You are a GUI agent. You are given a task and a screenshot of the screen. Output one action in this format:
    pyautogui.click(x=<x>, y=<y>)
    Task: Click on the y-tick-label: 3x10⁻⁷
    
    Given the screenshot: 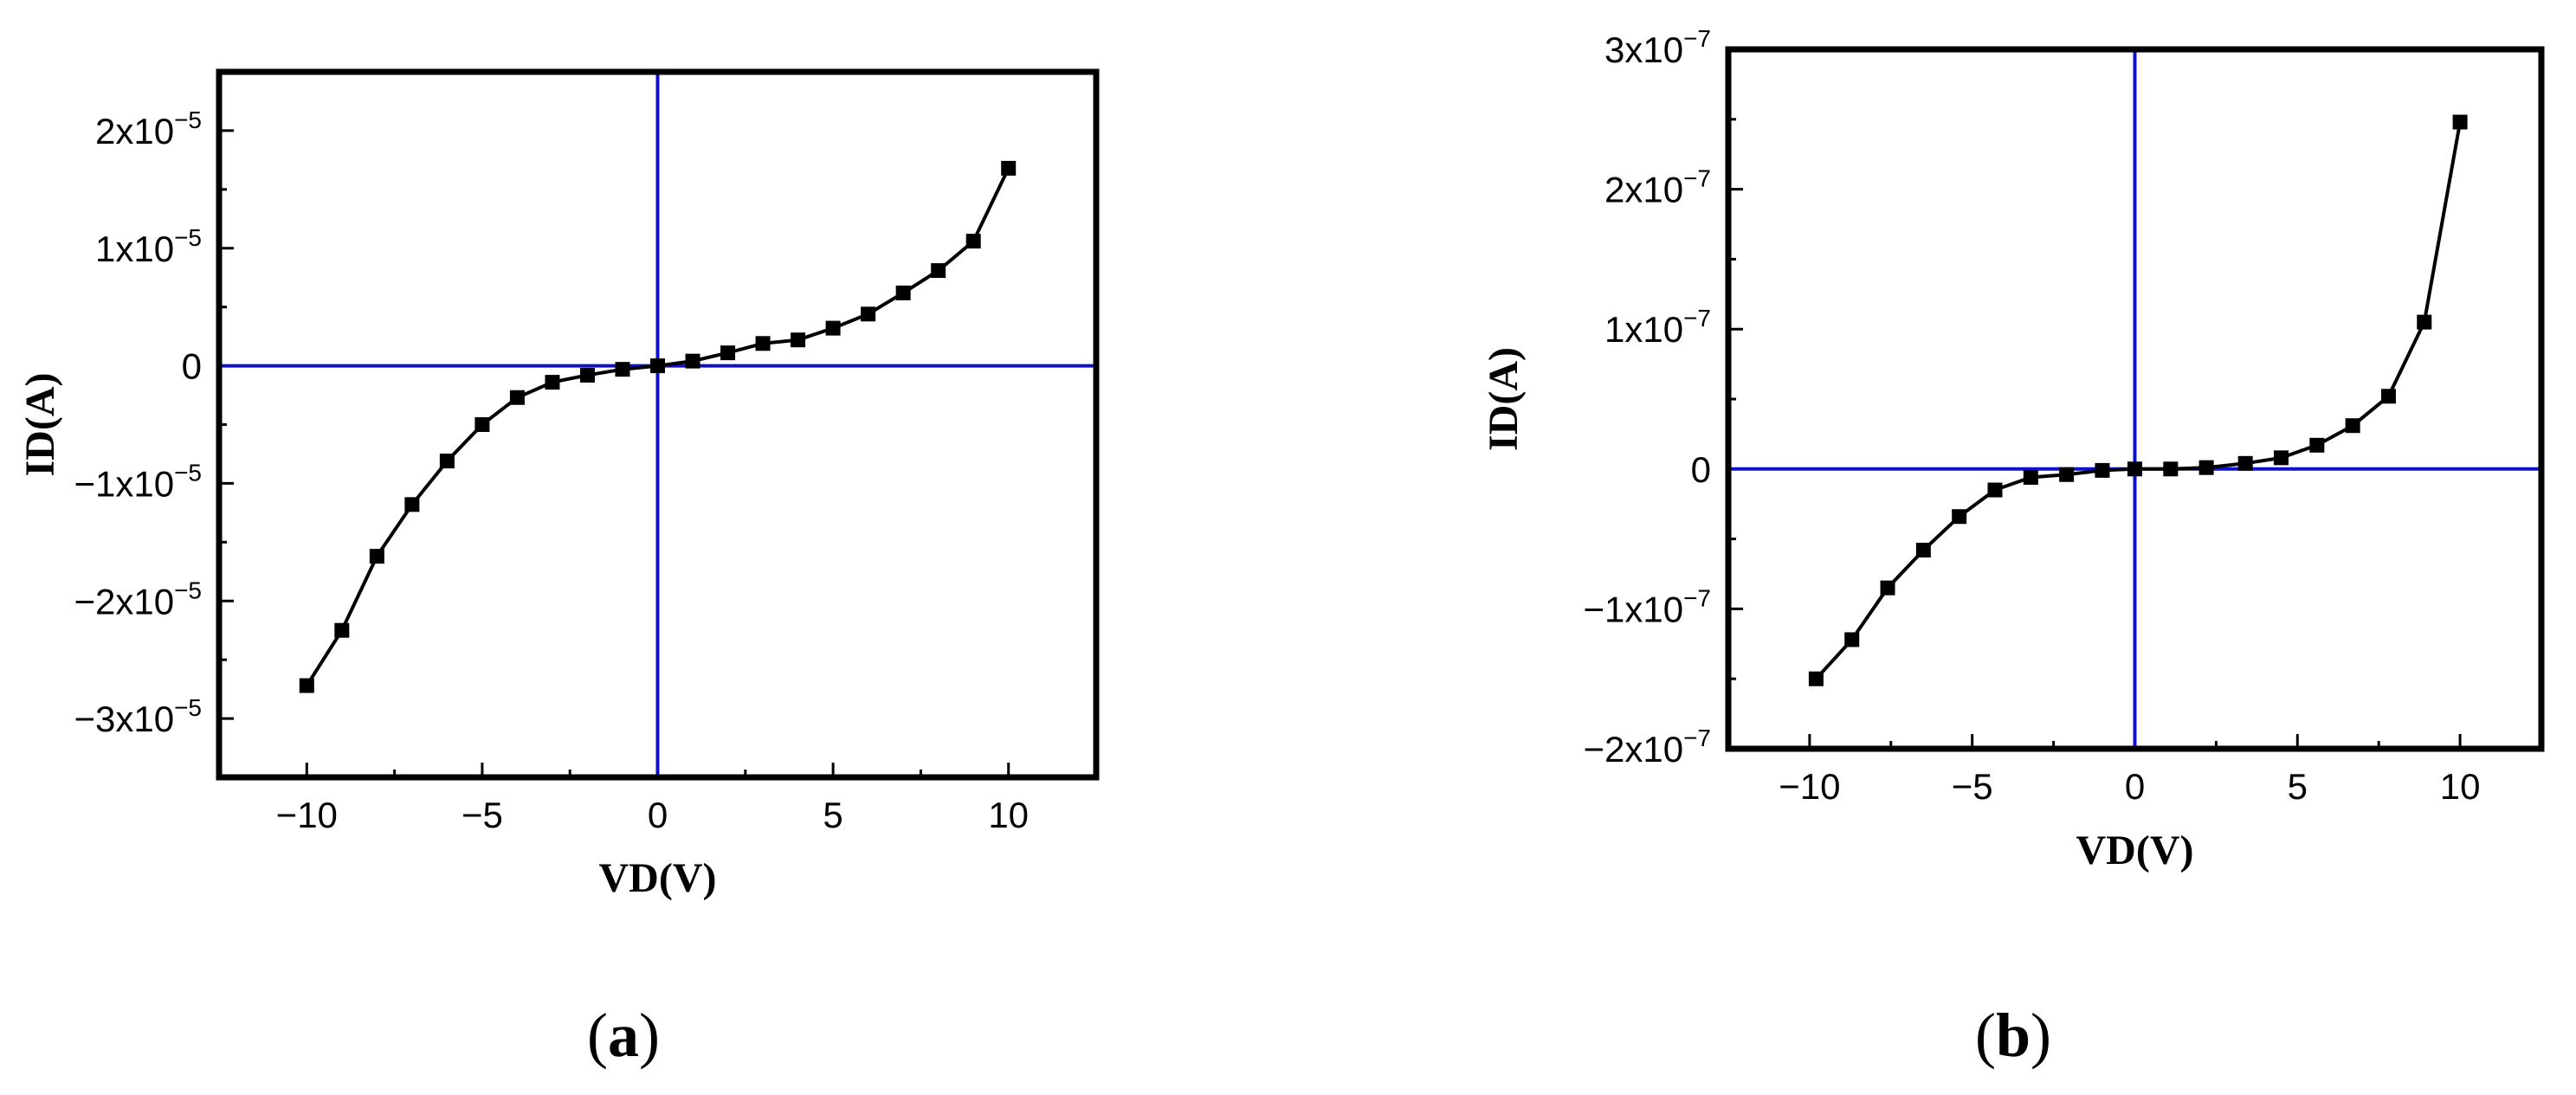 What is the action you would take?
    pyautogui.click(x=1658, y=48)
    